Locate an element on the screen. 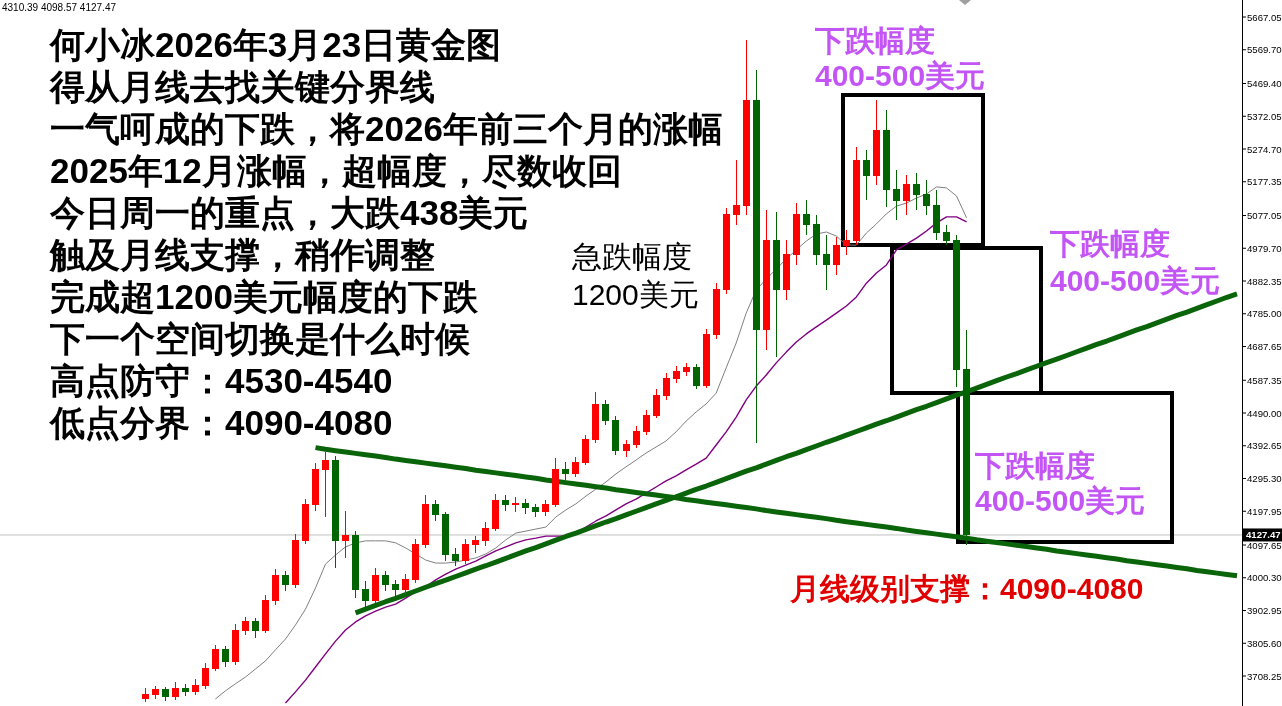  annotation: 今日周一的重点，大跌438美元 is located at coordinates (289, 212).